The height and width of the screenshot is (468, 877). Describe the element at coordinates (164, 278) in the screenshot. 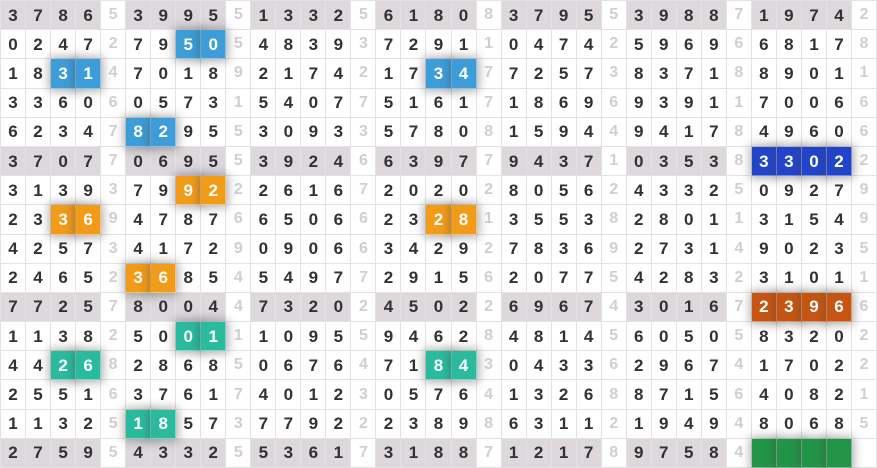

I see `highlighted-digit-cell: 6` at that location.